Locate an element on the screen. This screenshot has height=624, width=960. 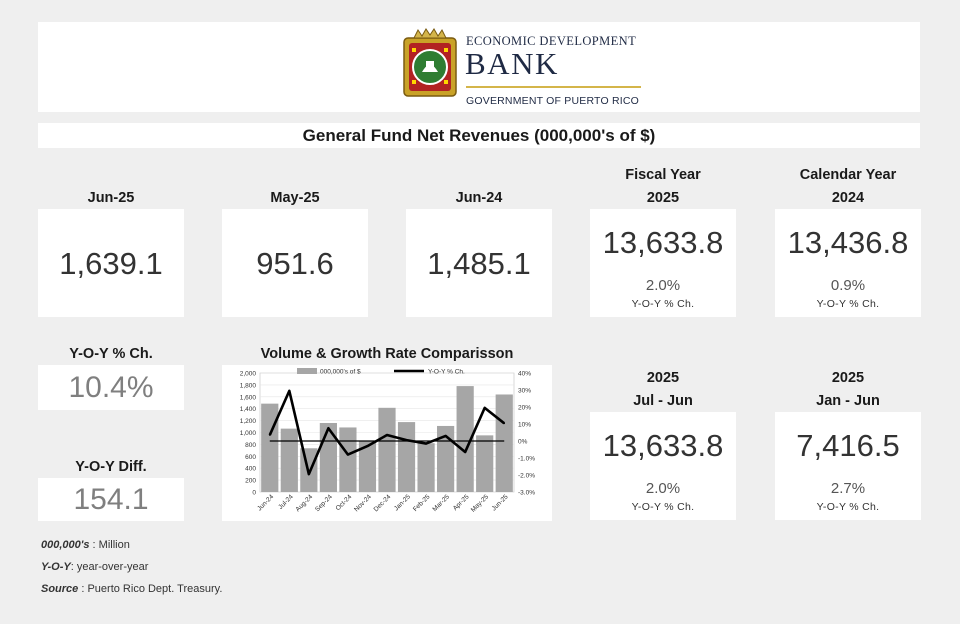
card-jun24-label: Jun-24 is located at coordinates (479, 198).